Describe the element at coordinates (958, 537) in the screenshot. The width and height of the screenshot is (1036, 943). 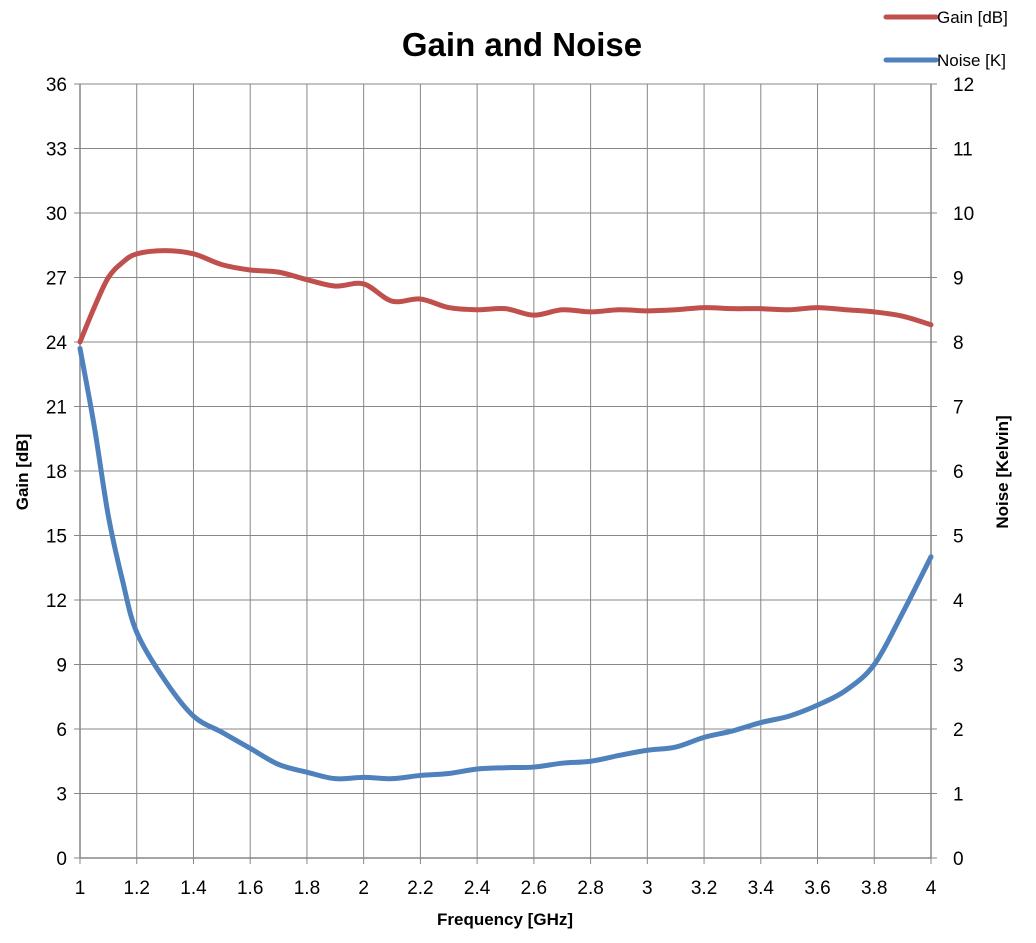
I see `y-right-tick-label: 5` at that location.